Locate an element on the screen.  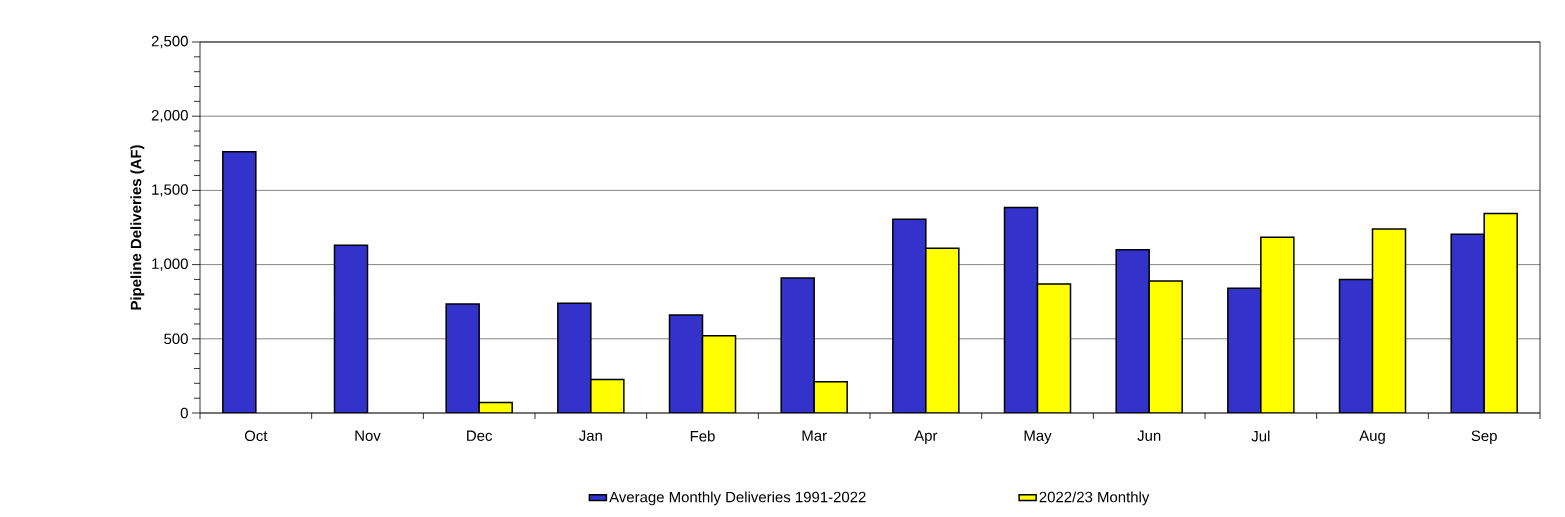
x-tick-label: Aug is located at coordinates (1372, 437).